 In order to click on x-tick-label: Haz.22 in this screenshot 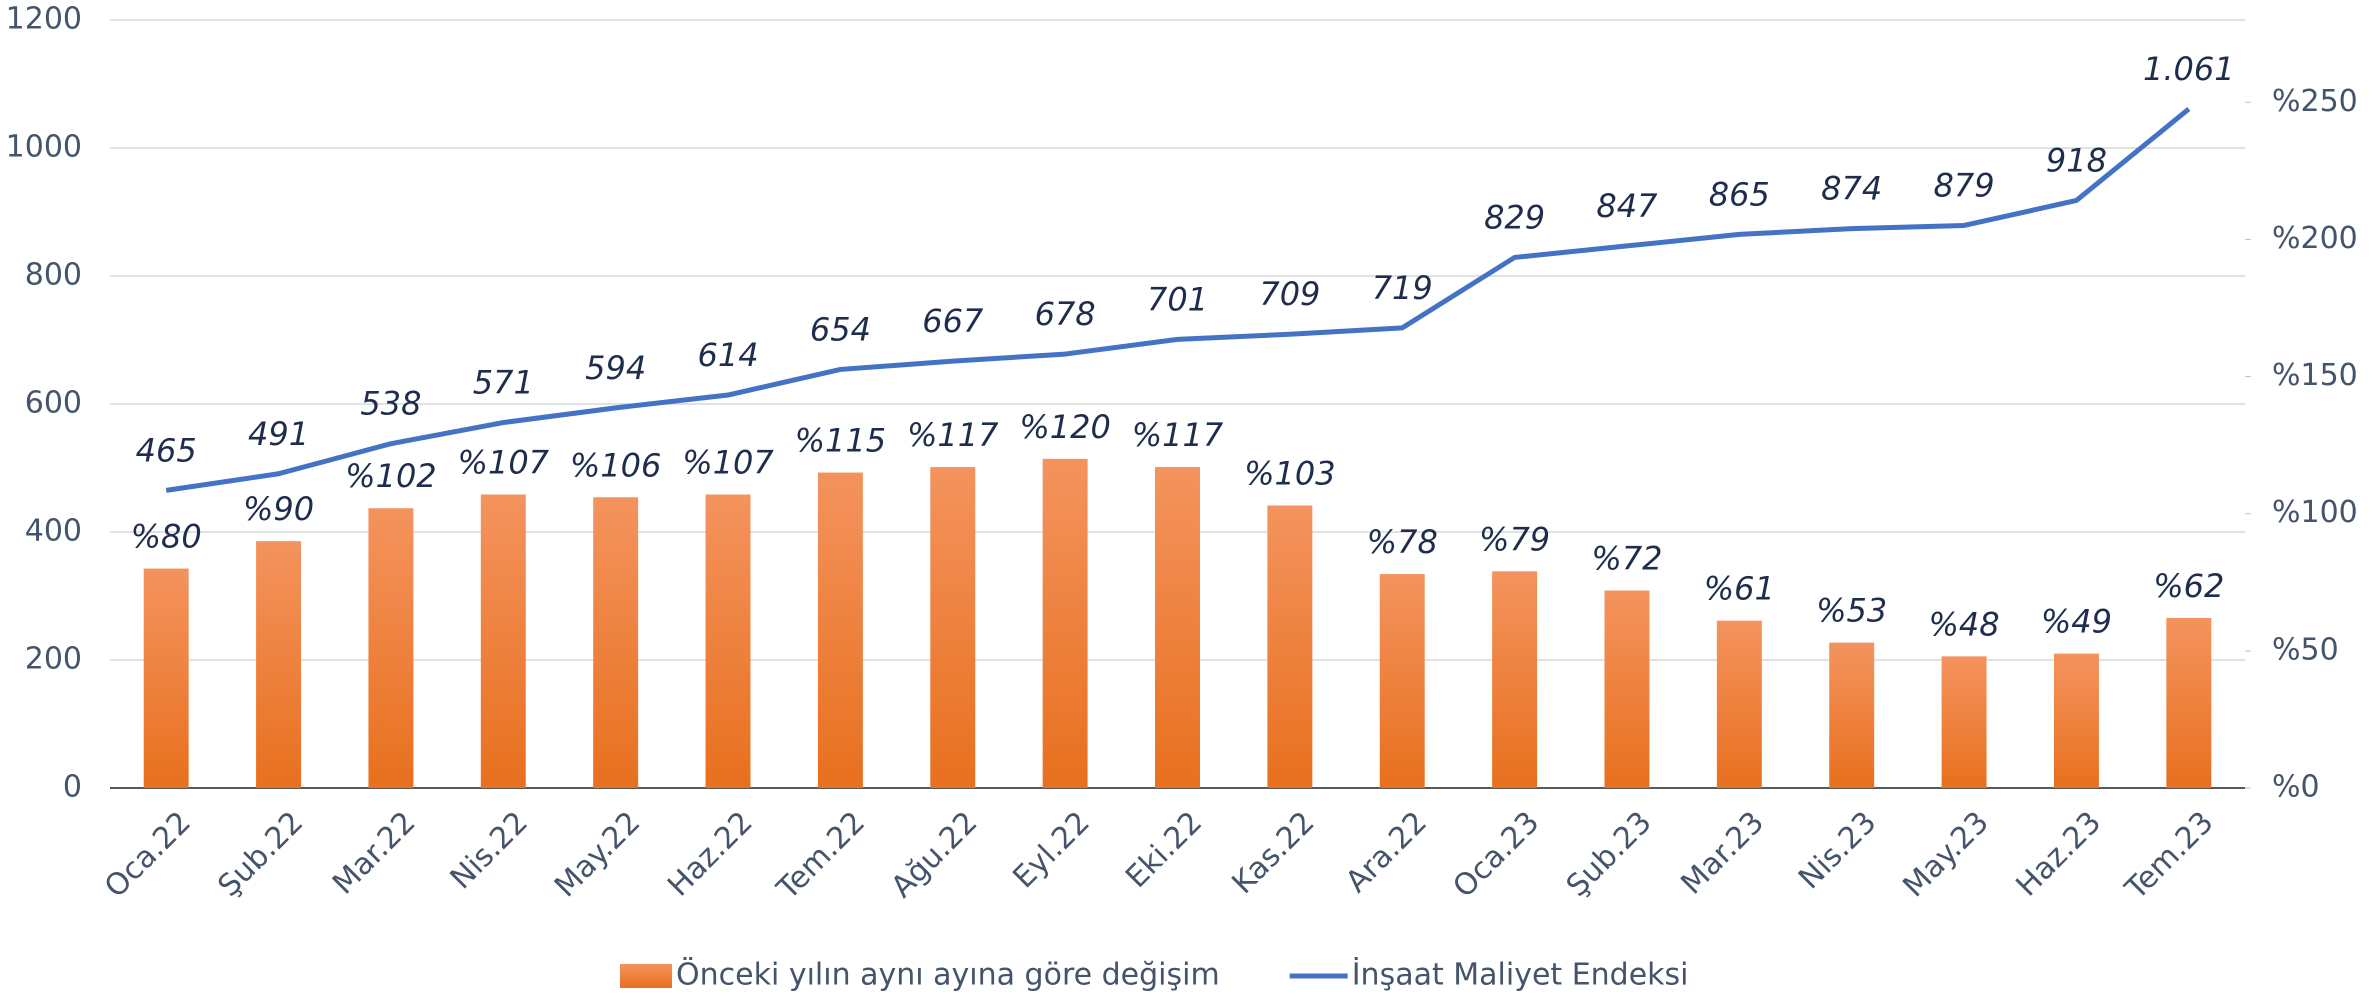, I will do `click(710, 854)`.